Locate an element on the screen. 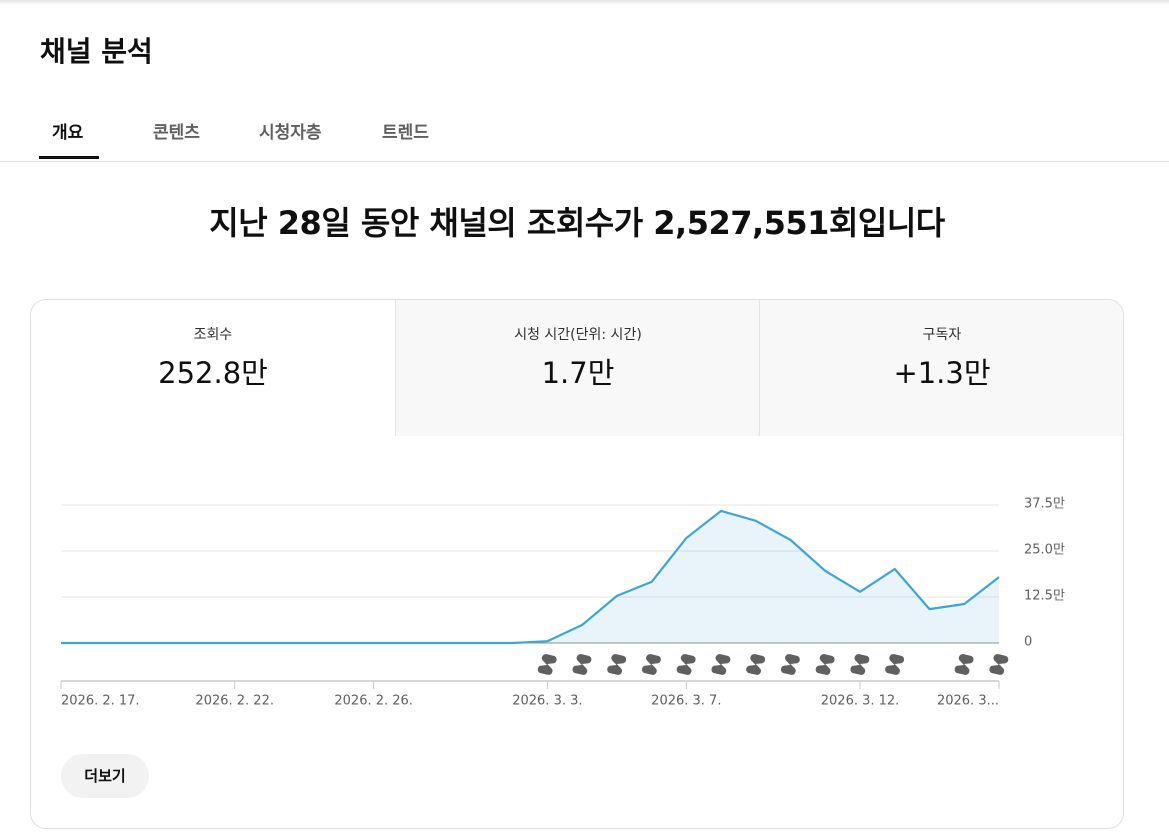  tab: 개요 is located at coordinates (68, 133).